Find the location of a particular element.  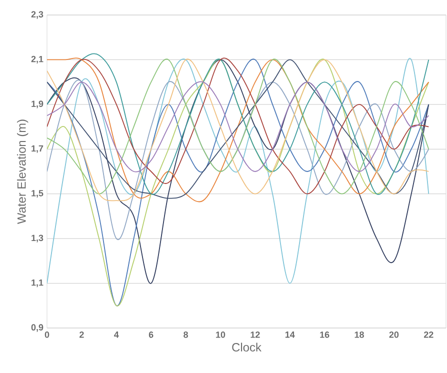

x-tick-label: 8 is located at coordinates (186, 335).